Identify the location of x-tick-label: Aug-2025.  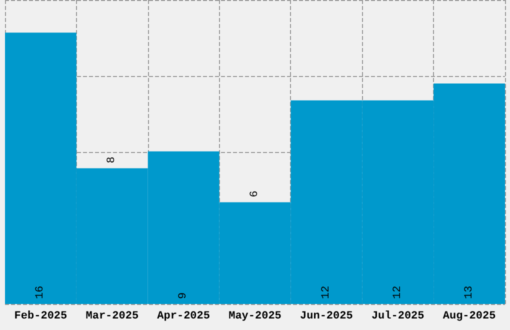
(469, 316).